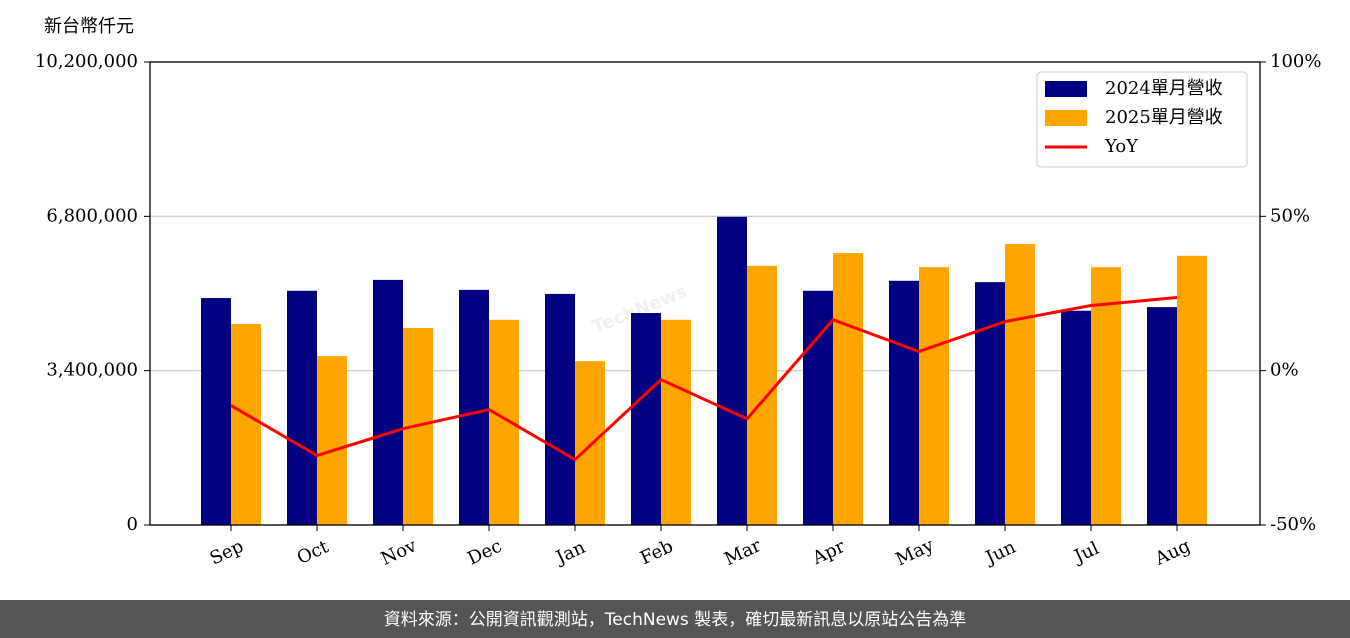  What do you see at coordinates (92, 370) in the screenshot?
I see `y-tick-label: 3,400,000` at bounding box center [92, 370].